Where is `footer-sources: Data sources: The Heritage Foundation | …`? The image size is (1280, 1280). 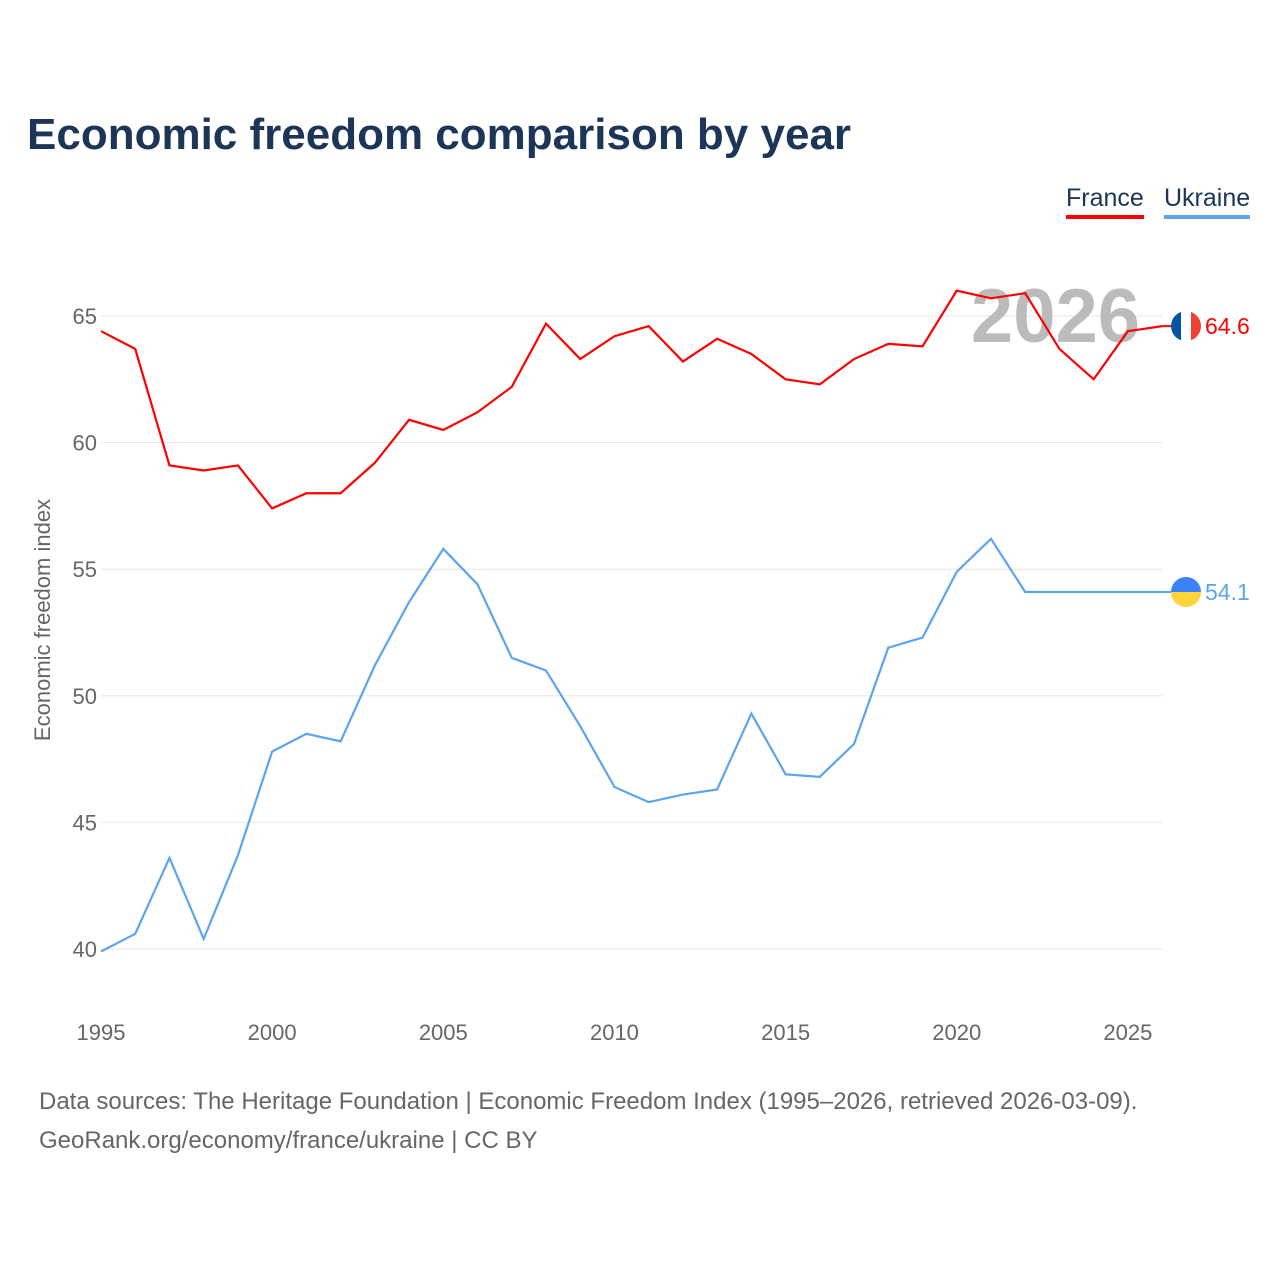 footer-sources: Data sources: The Heritage Foundation | … is located at coordinates (588, 1101).